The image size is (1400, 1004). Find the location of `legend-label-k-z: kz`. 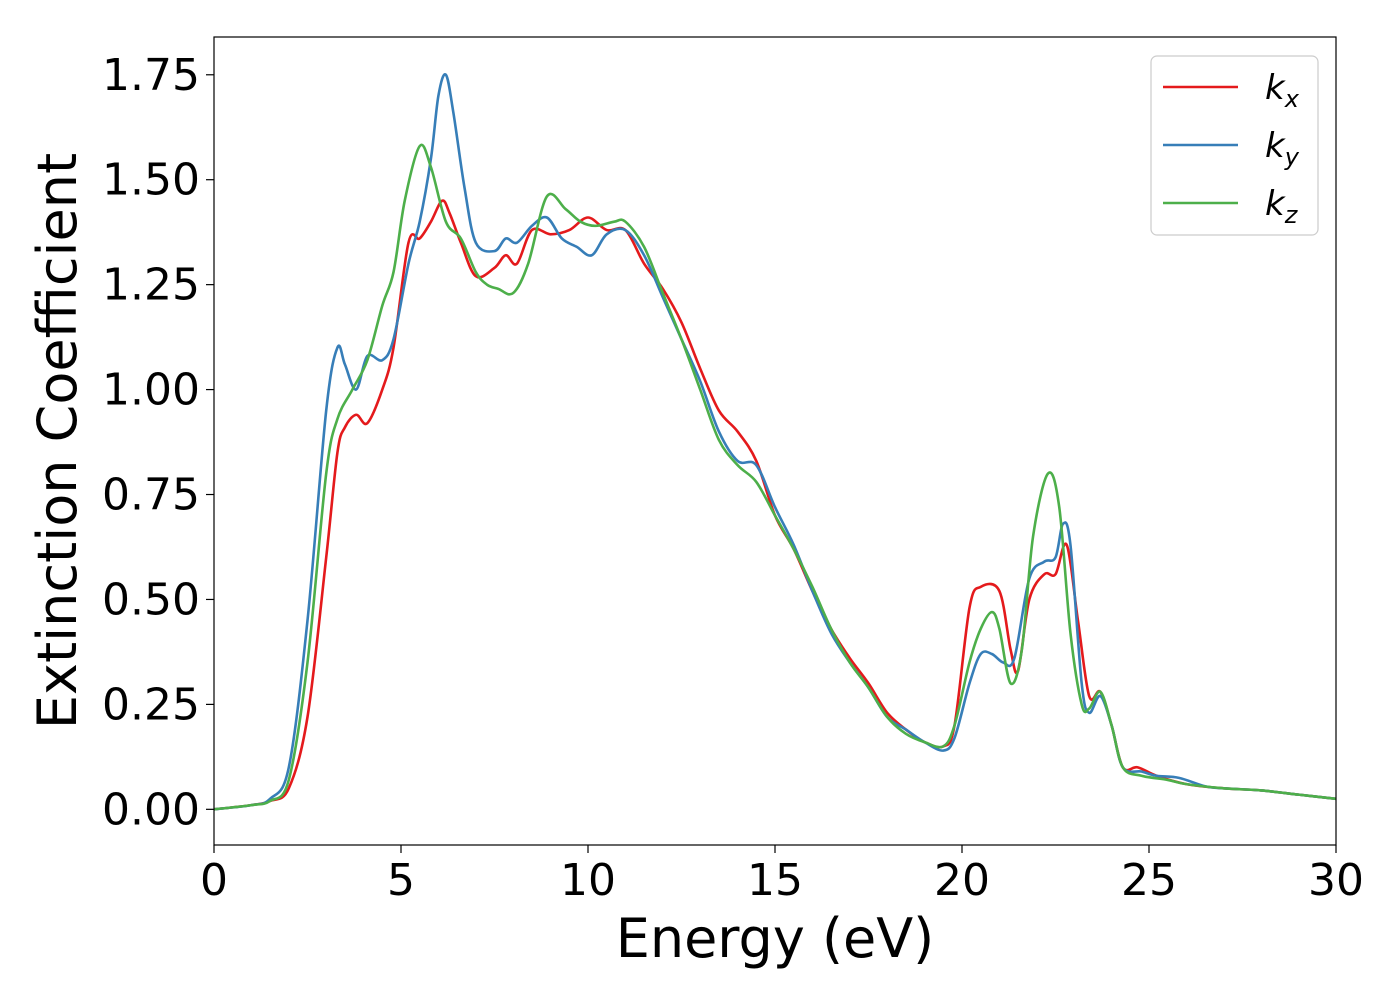

legend-label-k-z: kz is located at coordinates (1282, 206).